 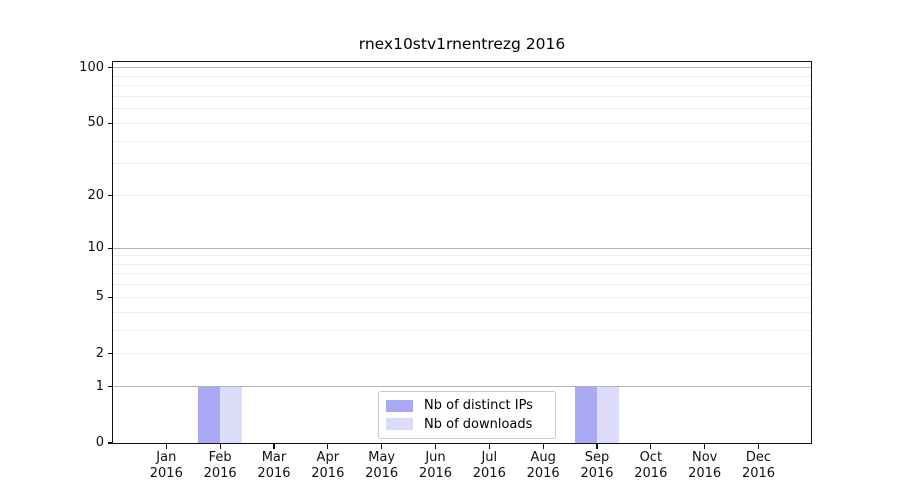 I want to click on x-tick-label: Nov 2016, so click(x=705, y=465).